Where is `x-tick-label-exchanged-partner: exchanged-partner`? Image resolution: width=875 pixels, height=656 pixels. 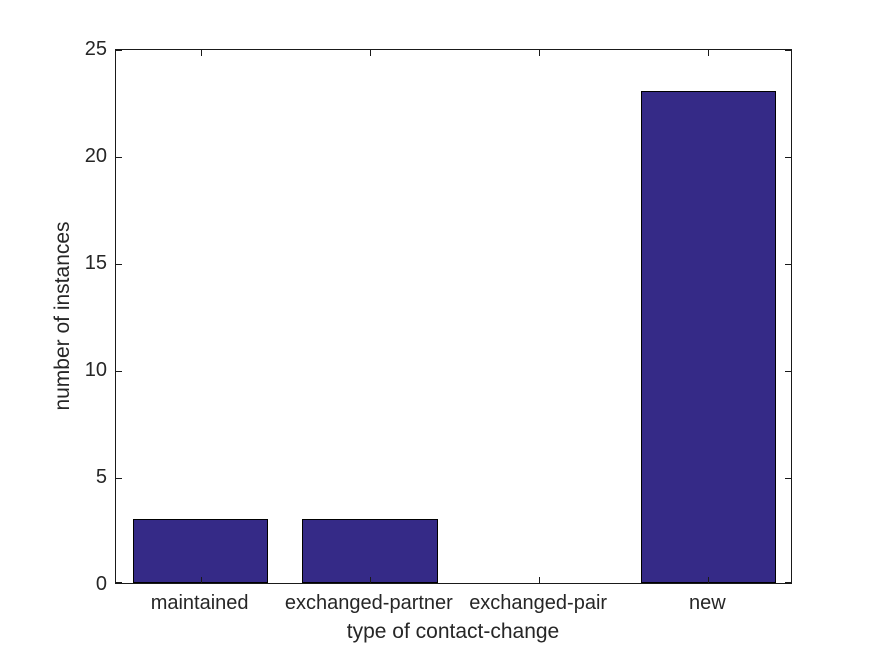
x-tick-label-exchanged-partner: exchanged-partner is located at coordinates (368, 603).